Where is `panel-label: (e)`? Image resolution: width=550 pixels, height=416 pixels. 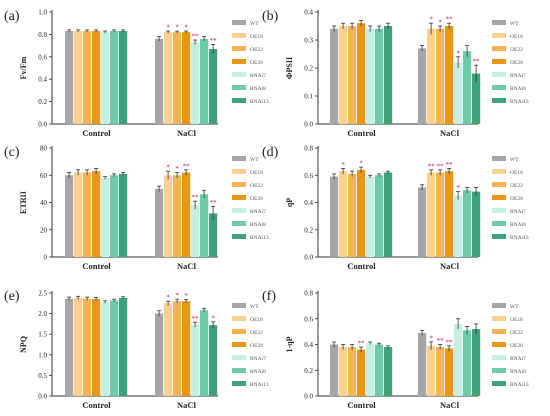
panel-label: (e) is located at coordinates (12, 296).